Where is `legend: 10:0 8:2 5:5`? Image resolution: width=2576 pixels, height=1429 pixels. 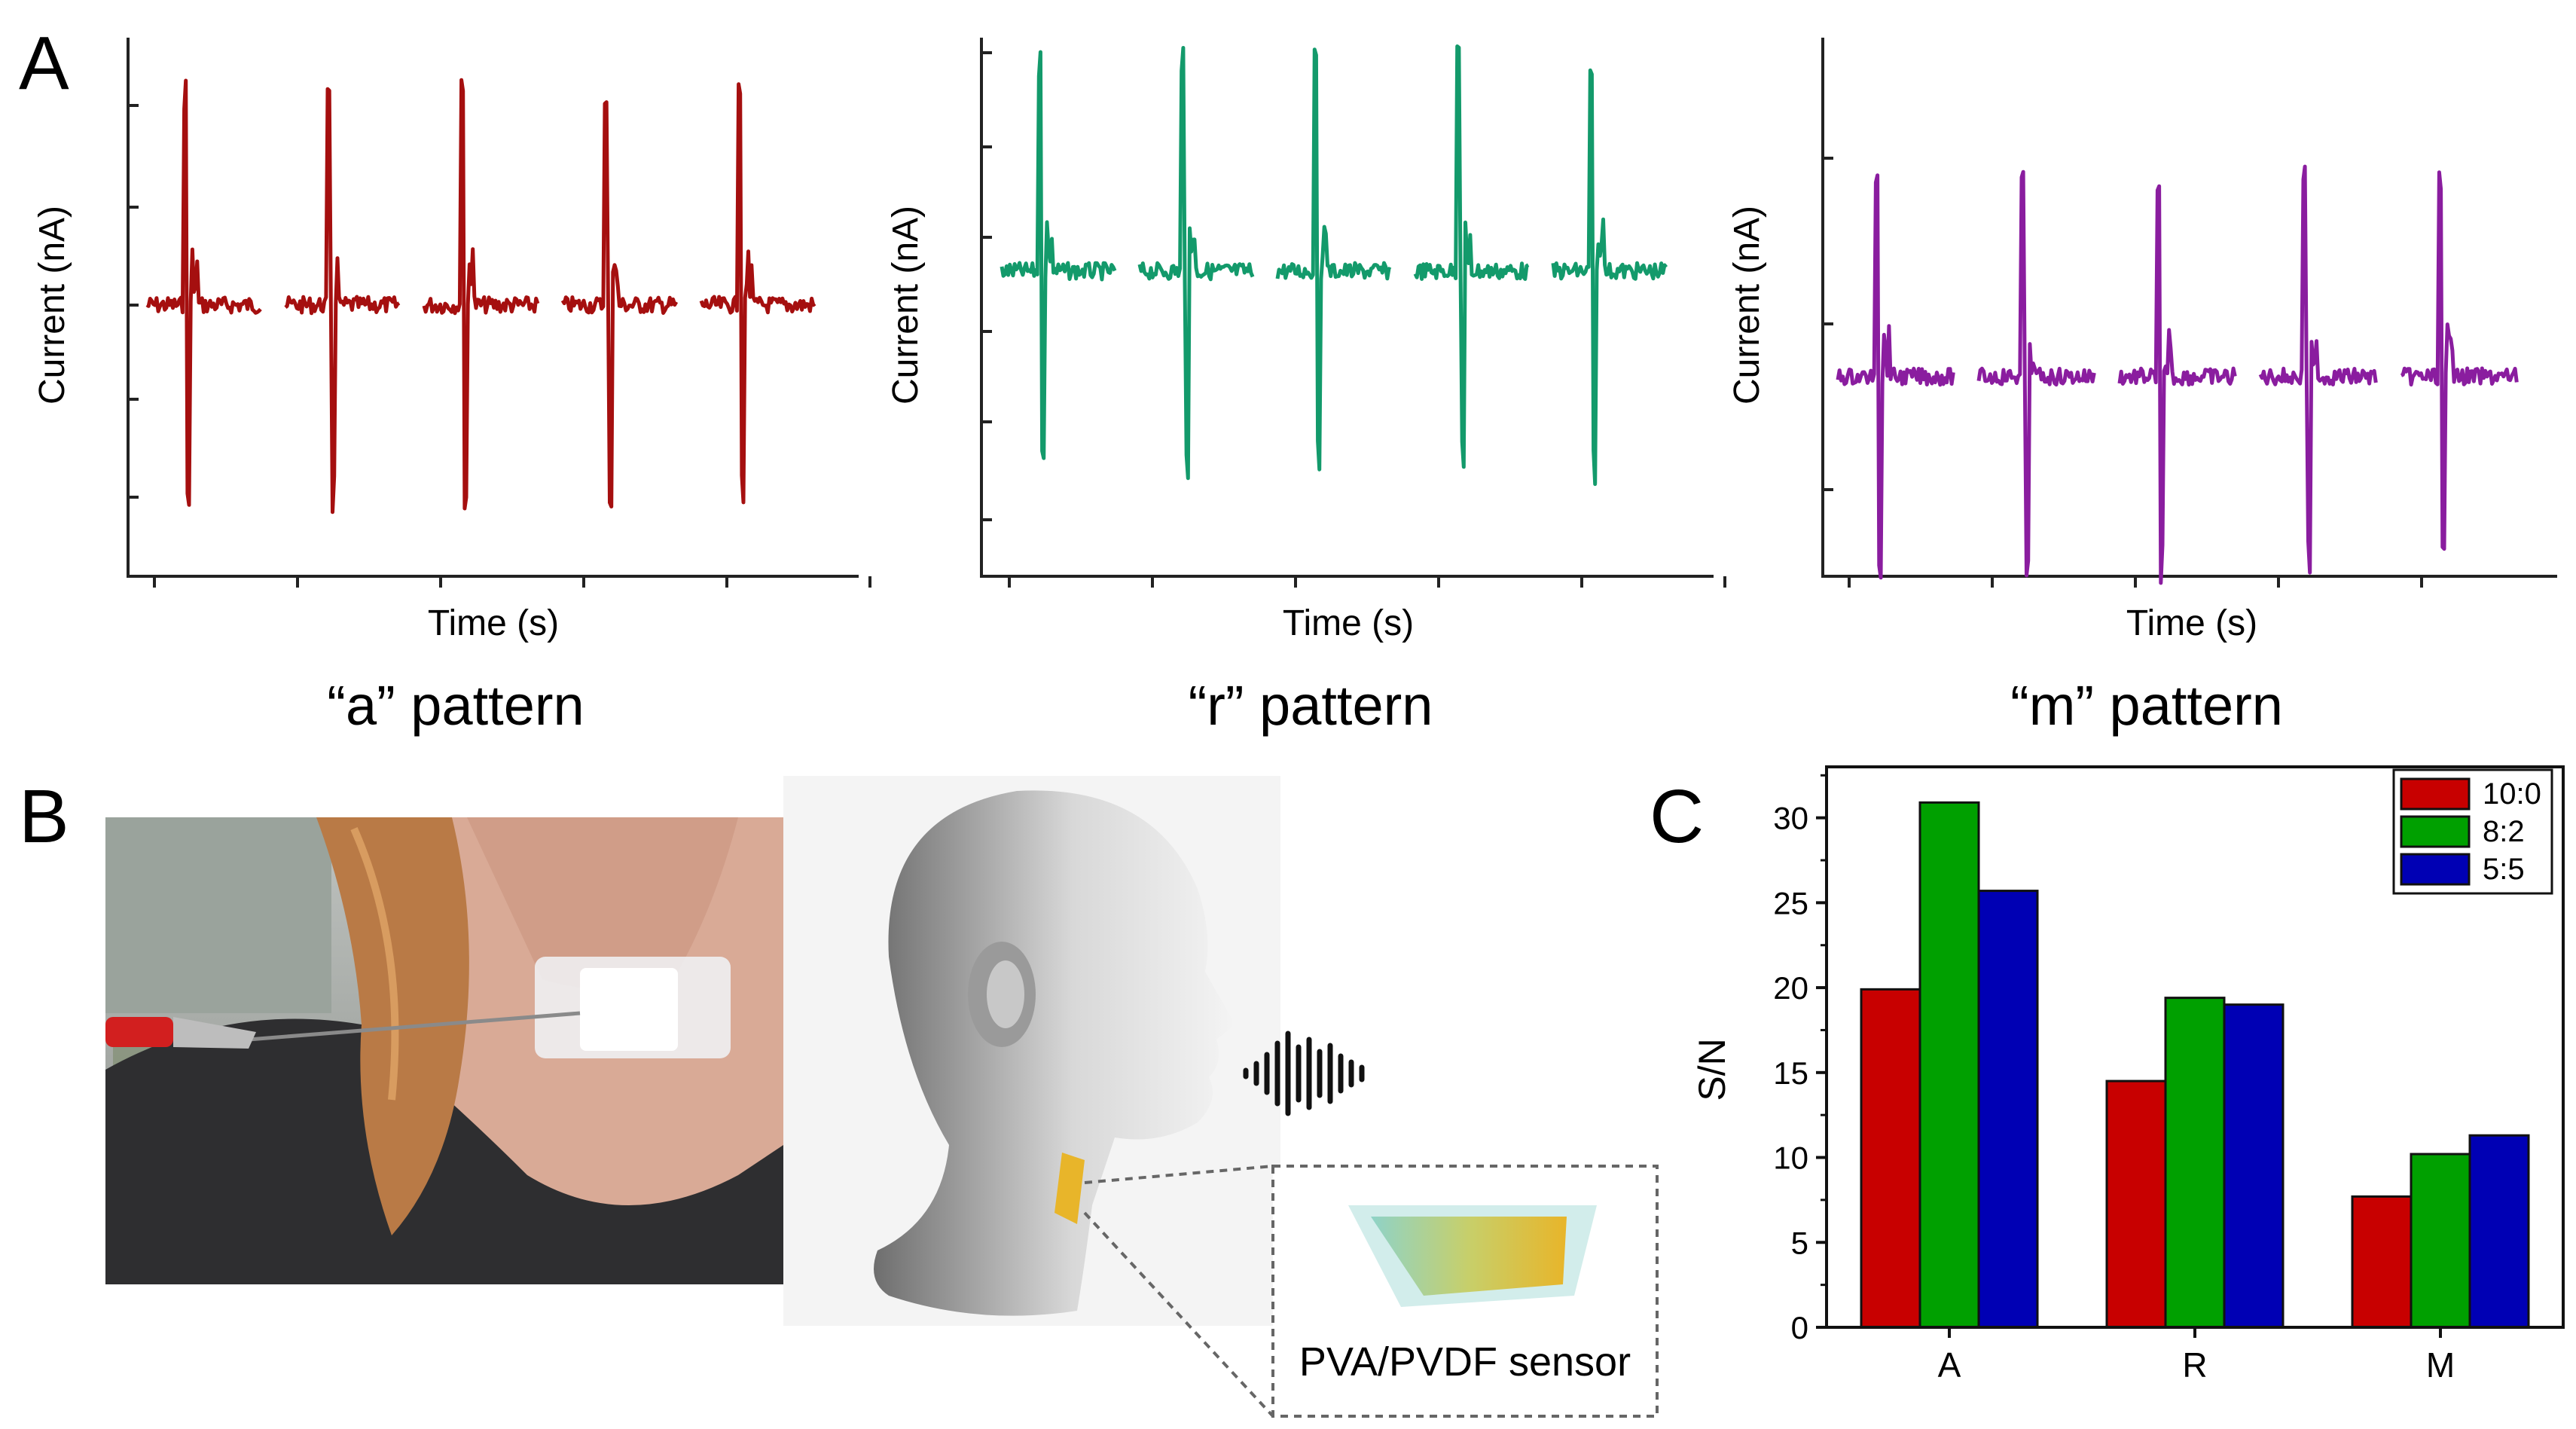 legend: 10:0 8:2 5:5 is located at coordinates (2472, 831).